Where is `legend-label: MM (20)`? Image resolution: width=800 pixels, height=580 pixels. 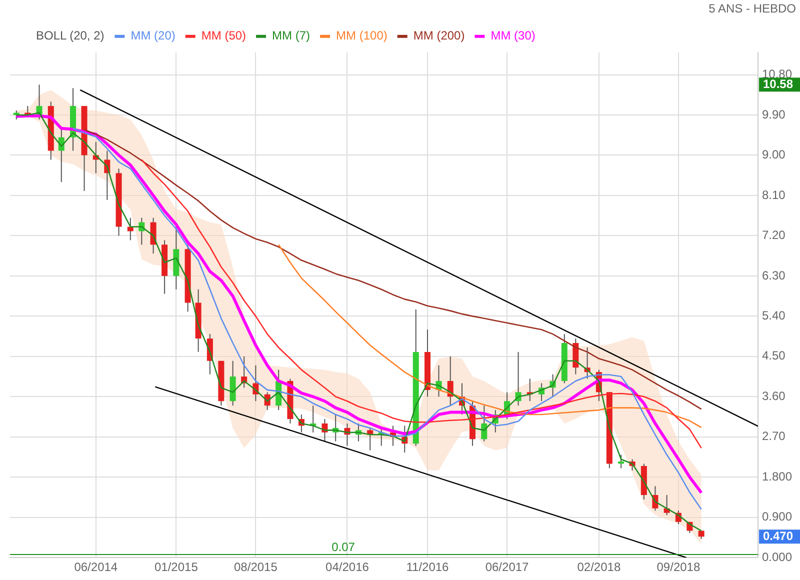 legend-label: MM (20) is located at coordinates (153, 35).